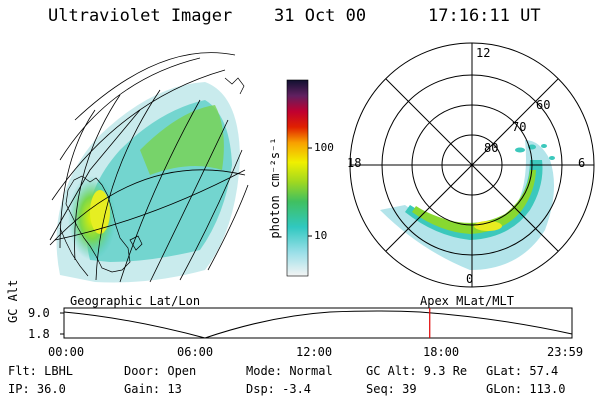 This screenshot has width=600, height=400. What do you see at coordinates (320, 16) in the screenshot?
I see `date-readout: 31 Oct 00` at bounding box center [320, 16].